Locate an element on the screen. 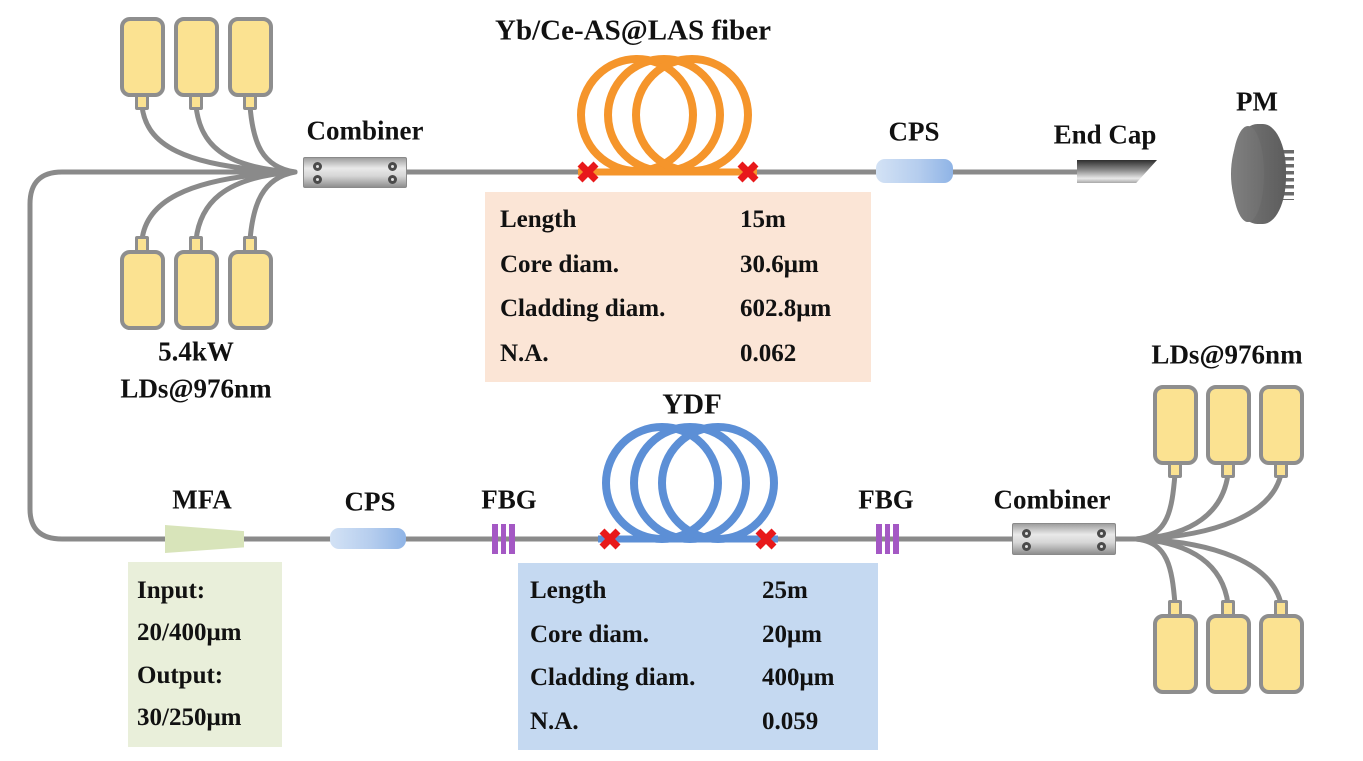  spec-value: 0.062 is located at coordinates (768, 353).